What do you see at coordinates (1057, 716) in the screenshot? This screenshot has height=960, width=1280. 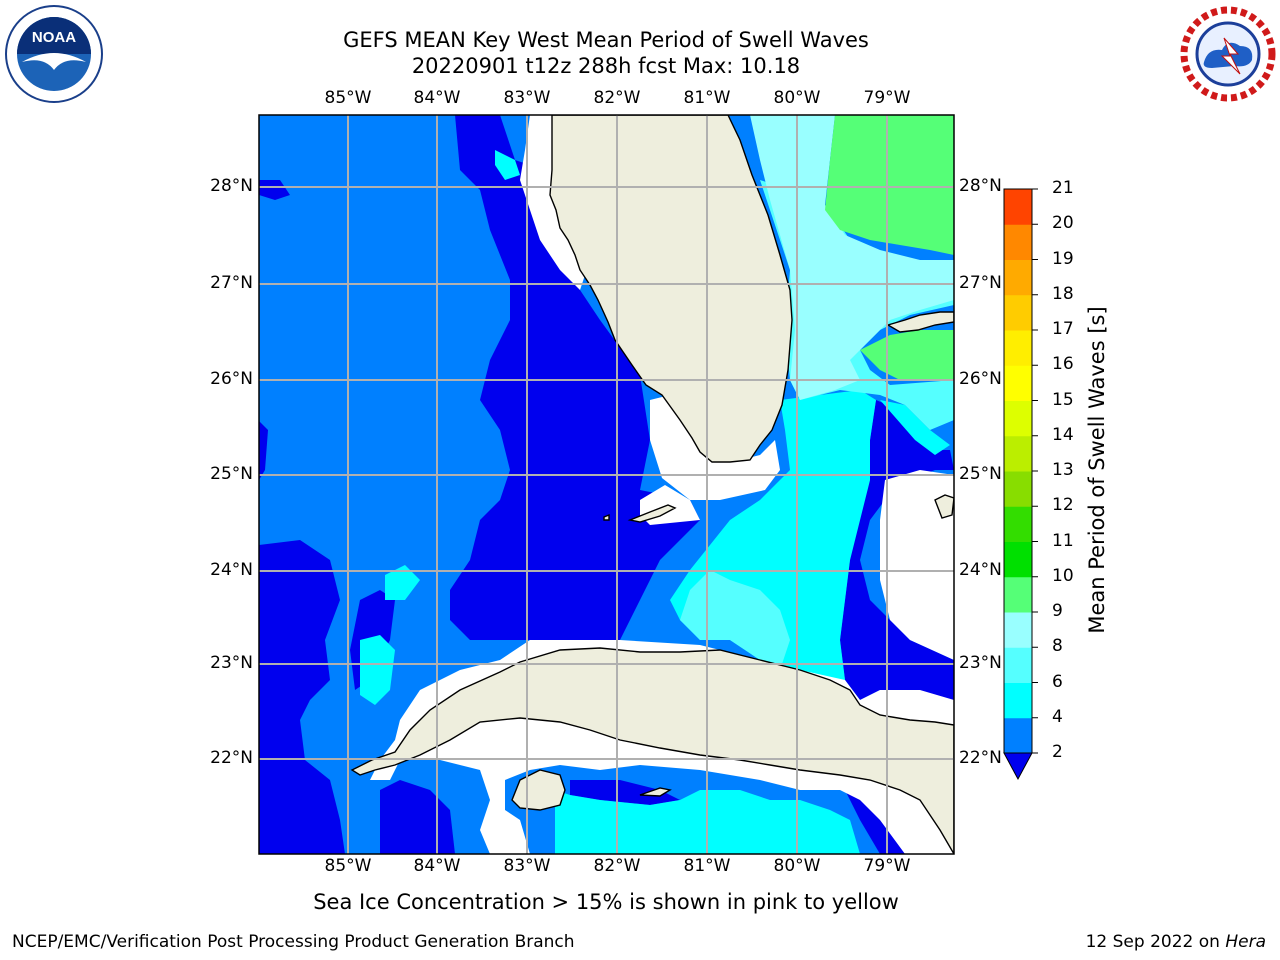 I see `colorbar-tick-label: 4` at bounding box center [1057, 716].